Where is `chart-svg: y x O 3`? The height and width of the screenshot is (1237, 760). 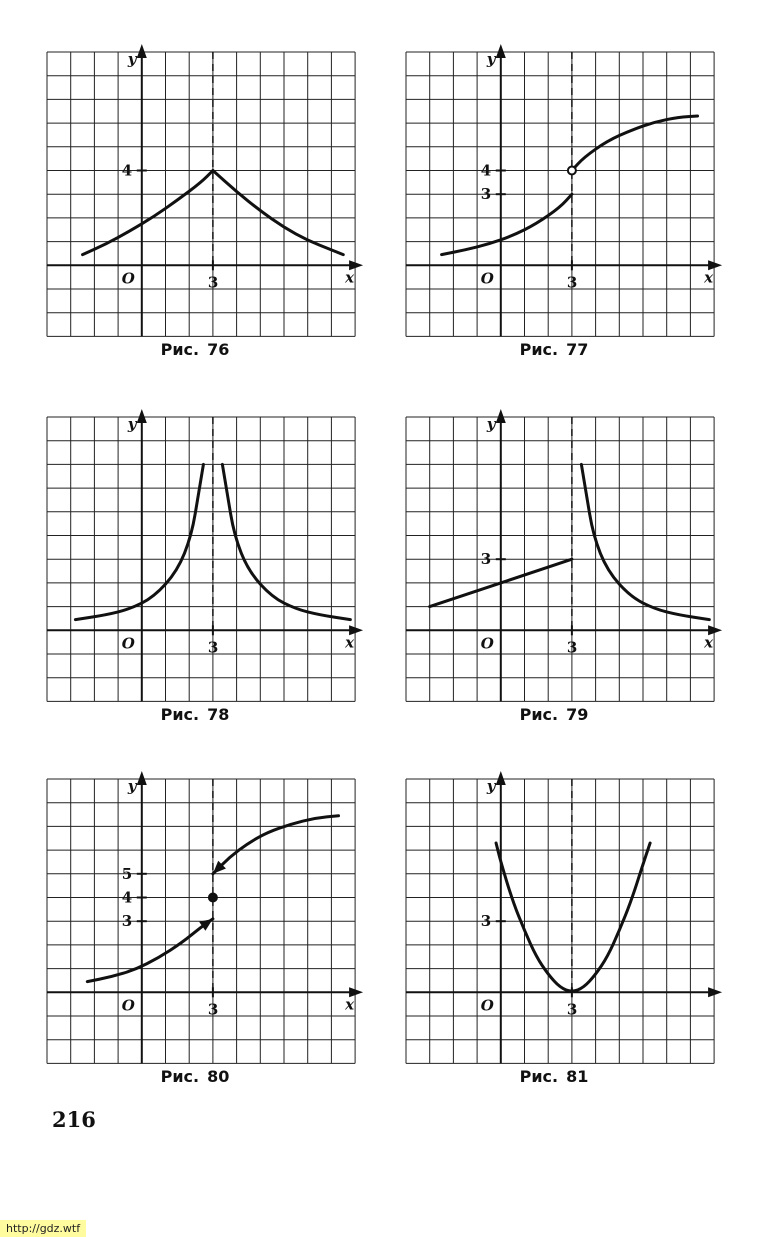
chart-svg: y x O 3 is located at coordinates (205, 555).